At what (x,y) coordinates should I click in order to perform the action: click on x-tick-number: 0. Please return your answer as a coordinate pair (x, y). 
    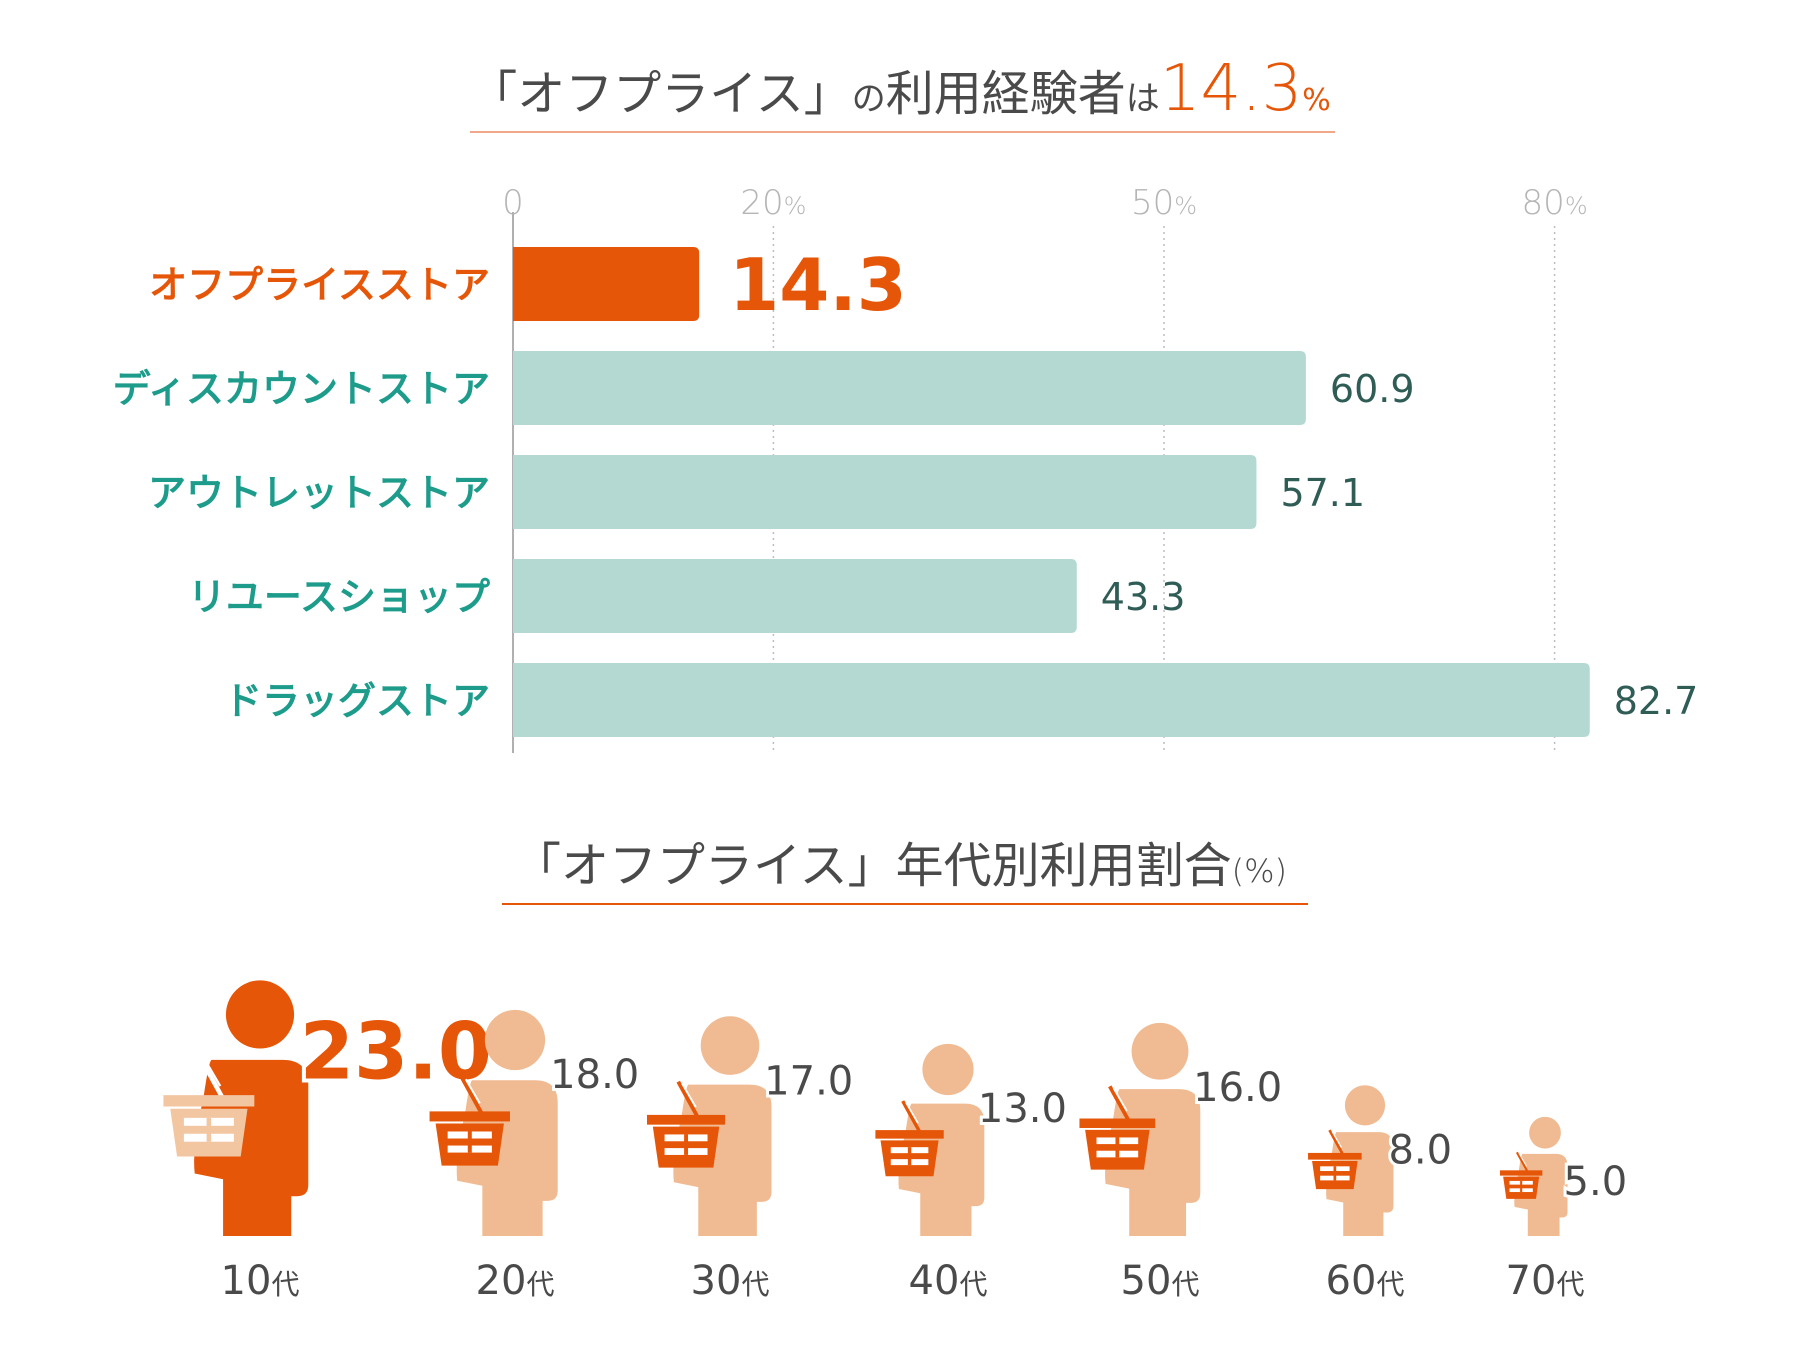
    Looking at the image, I should click on (513, 203).